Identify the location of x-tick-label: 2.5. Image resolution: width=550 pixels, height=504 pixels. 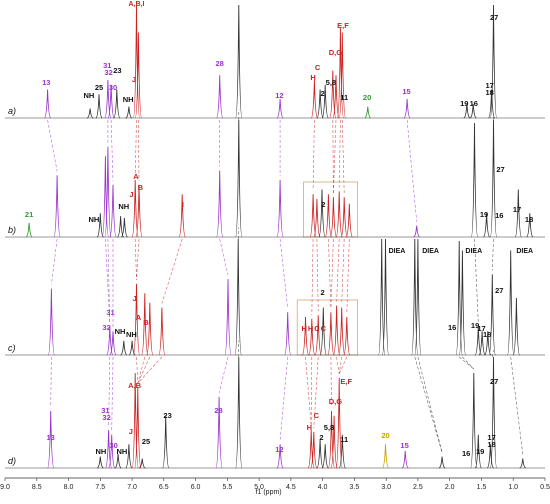
(418, 487).